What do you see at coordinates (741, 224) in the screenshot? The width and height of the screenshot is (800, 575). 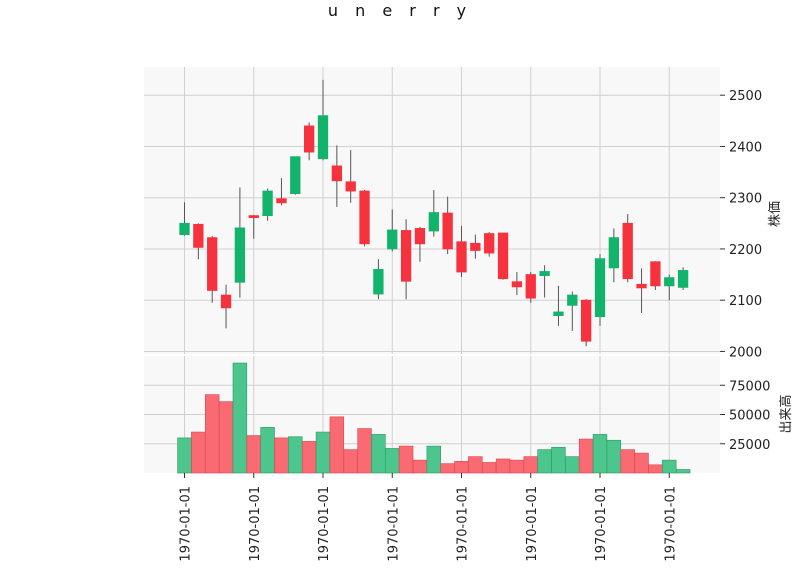 I see `price-axis: 2000 2100 2200 2300 2400 2500` at bounding box center [741, 224].